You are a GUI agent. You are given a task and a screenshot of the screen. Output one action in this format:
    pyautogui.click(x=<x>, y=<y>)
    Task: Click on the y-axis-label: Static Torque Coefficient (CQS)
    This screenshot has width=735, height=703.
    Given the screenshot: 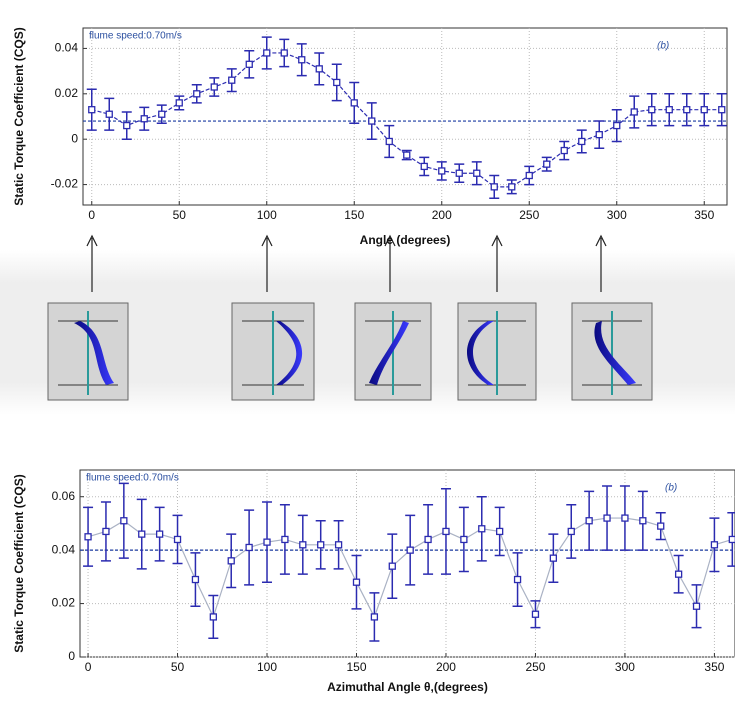 What is the action you would take?
    pyautogui.click(x=19, y=563)
    